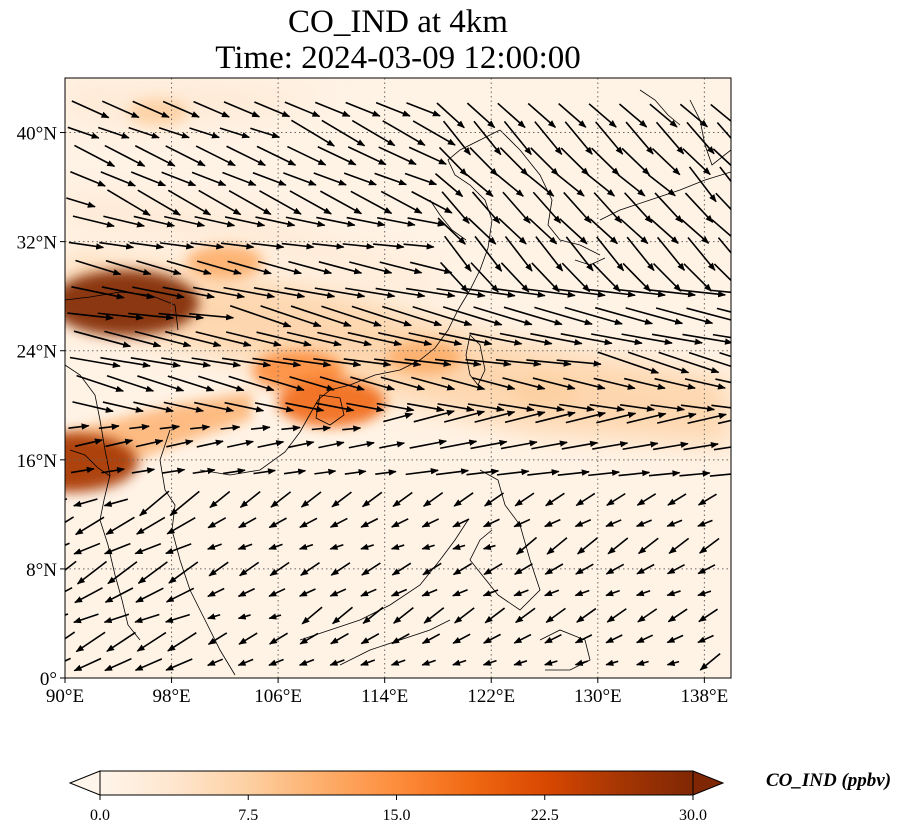 The height and width of the screenshot is (836, 915). What do you see at coordinates (397, 815) in the screenshot?
I see `colorbar-tick-label: 15.0` at bounding box center [397, 815].